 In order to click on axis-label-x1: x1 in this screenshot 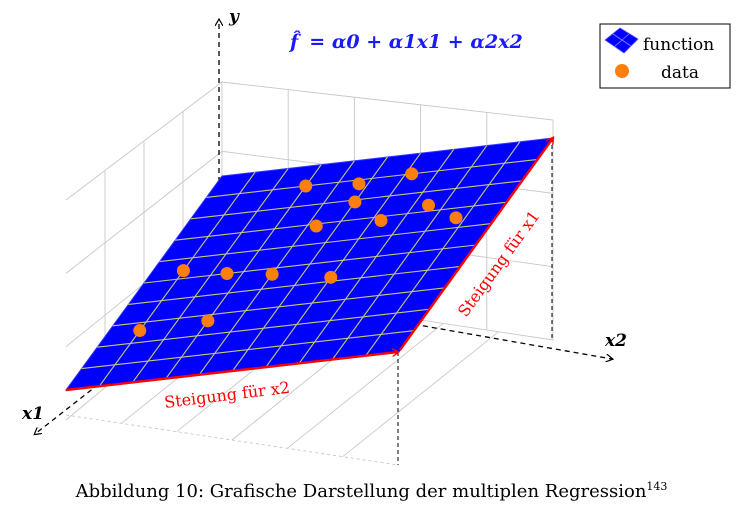, I will do `click(32, 414)`.